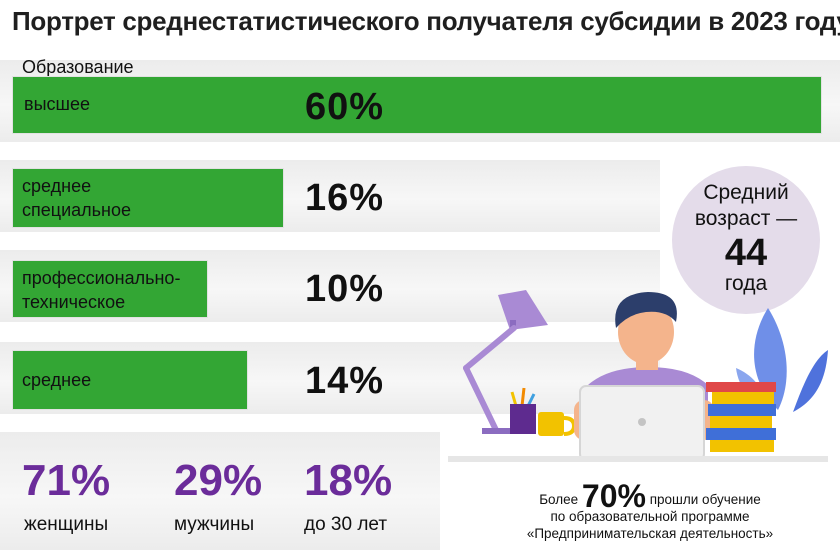  I want to click on education-value-special: 16%, so click(345, 198).